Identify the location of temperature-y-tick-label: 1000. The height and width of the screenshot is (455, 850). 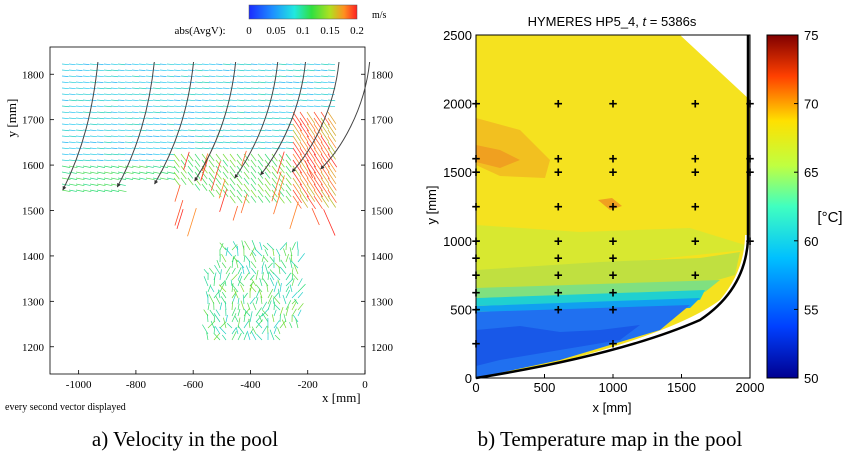
(457, 241).